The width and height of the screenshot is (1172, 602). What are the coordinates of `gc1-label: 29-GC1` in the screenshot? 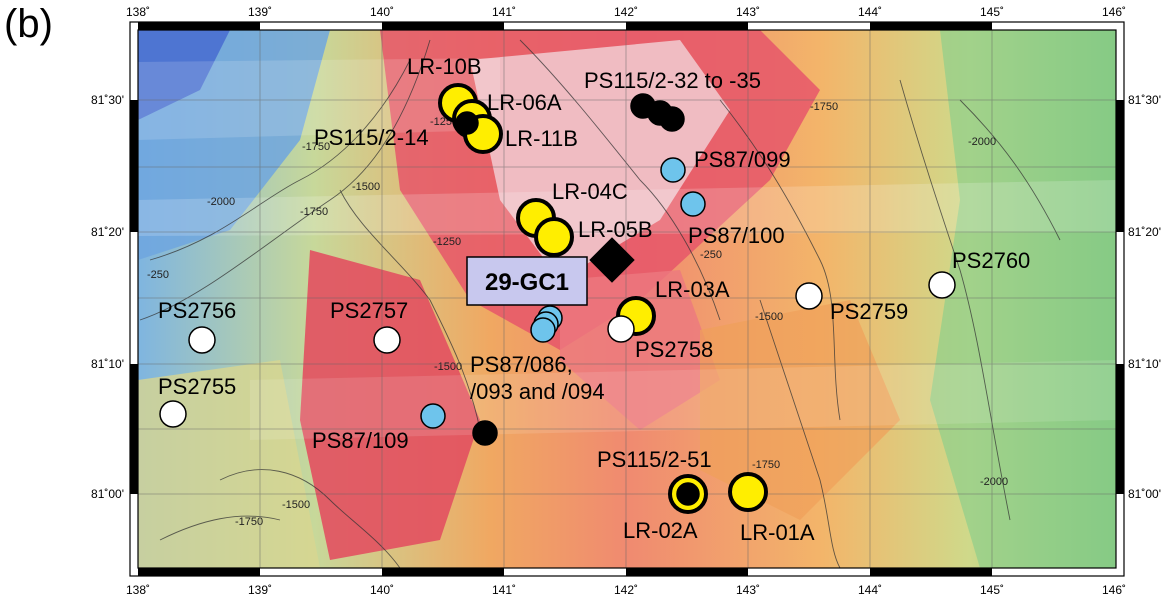 It's located at (527, 282).